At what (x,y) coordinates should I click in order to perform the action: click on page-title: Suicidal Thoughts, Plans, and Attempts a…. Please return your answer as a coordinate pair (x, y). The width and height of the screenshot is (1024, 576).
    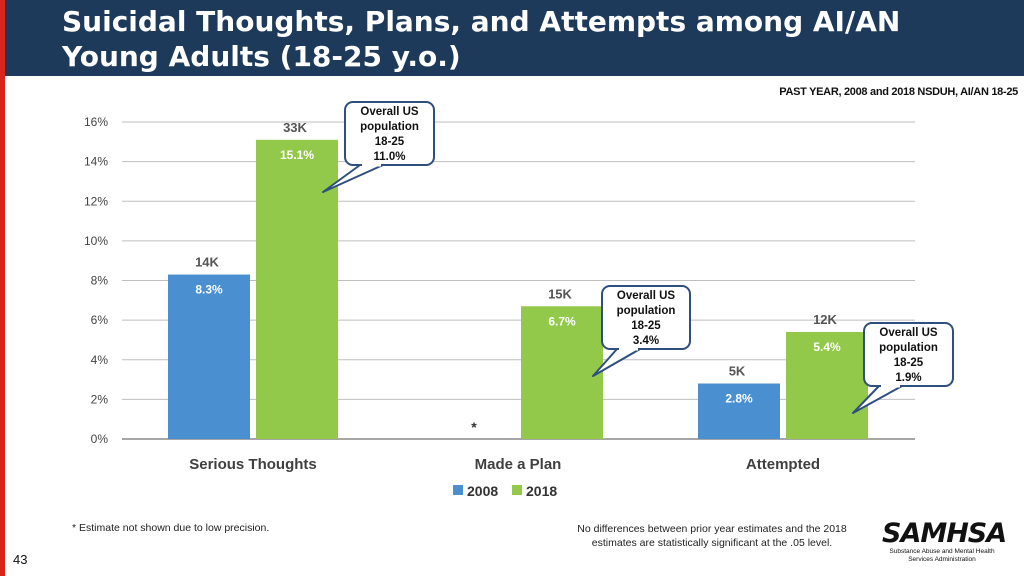
    Looking at the image, I should click on (481, 39).